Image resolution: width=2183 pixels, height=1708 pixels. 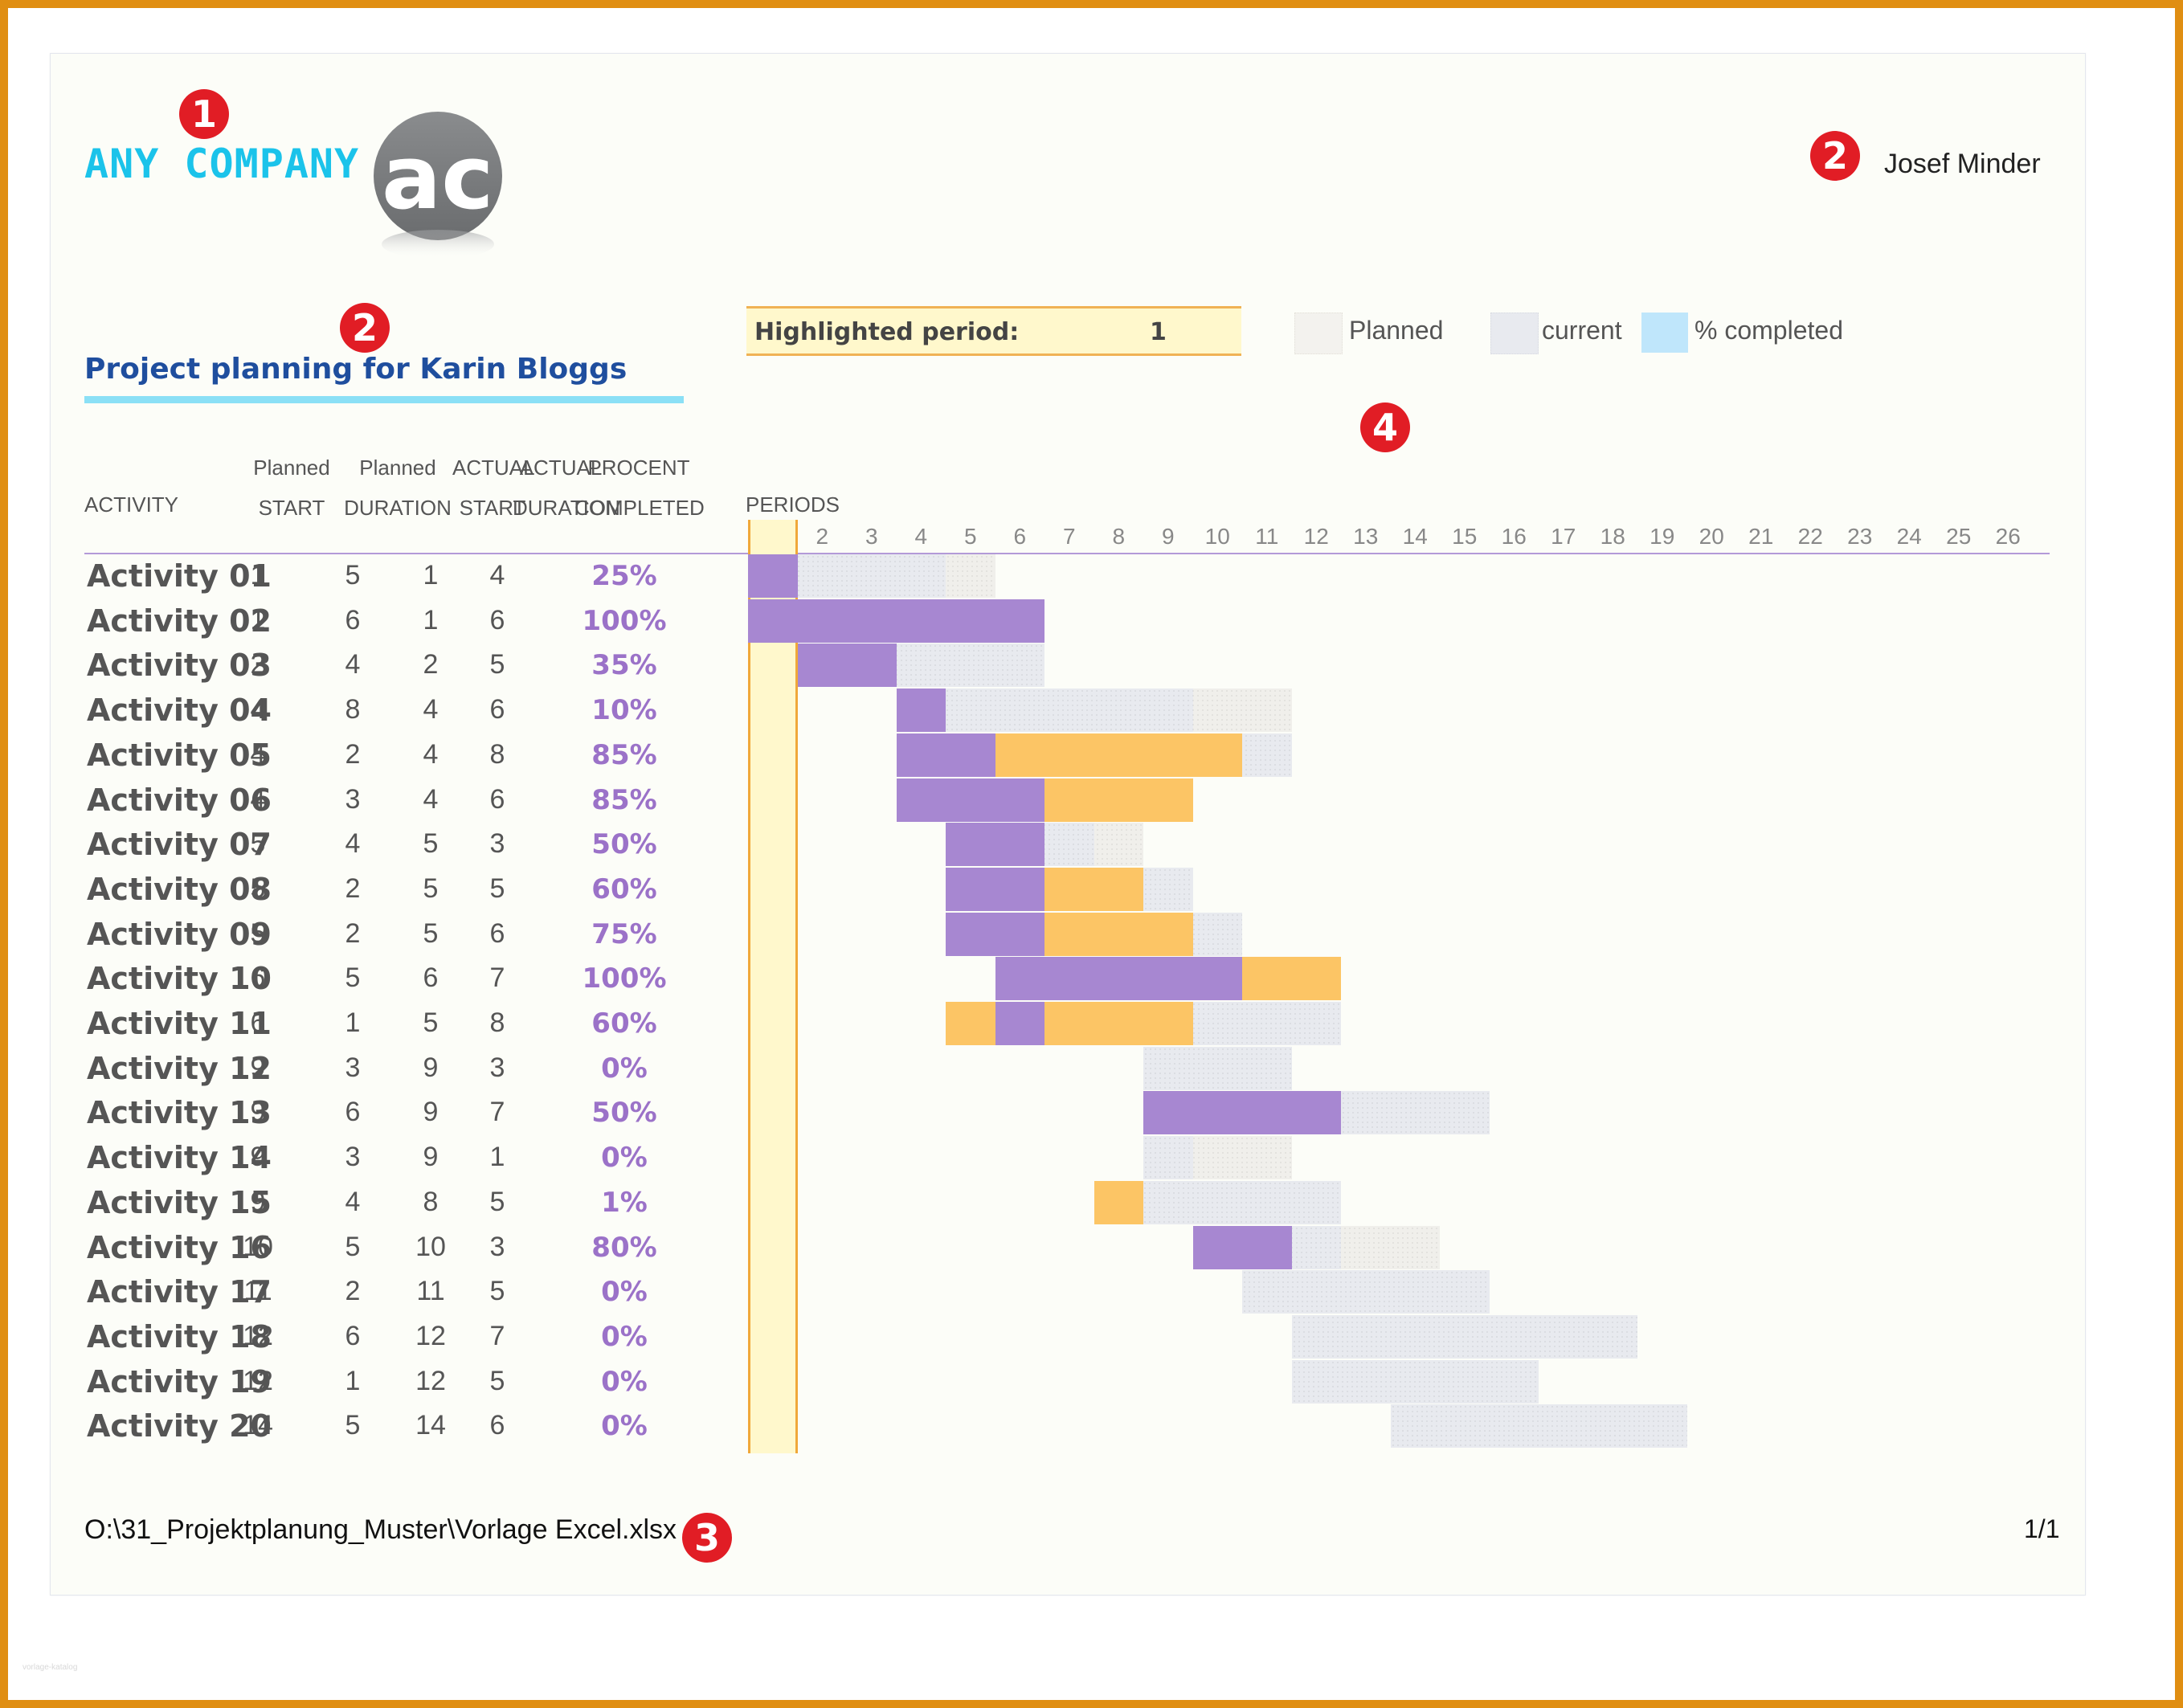 What do you see at coordinates (353, 1022) in the screenshot?
I see `planned-duration-cell: 1` at bounding box center [353, 1022].